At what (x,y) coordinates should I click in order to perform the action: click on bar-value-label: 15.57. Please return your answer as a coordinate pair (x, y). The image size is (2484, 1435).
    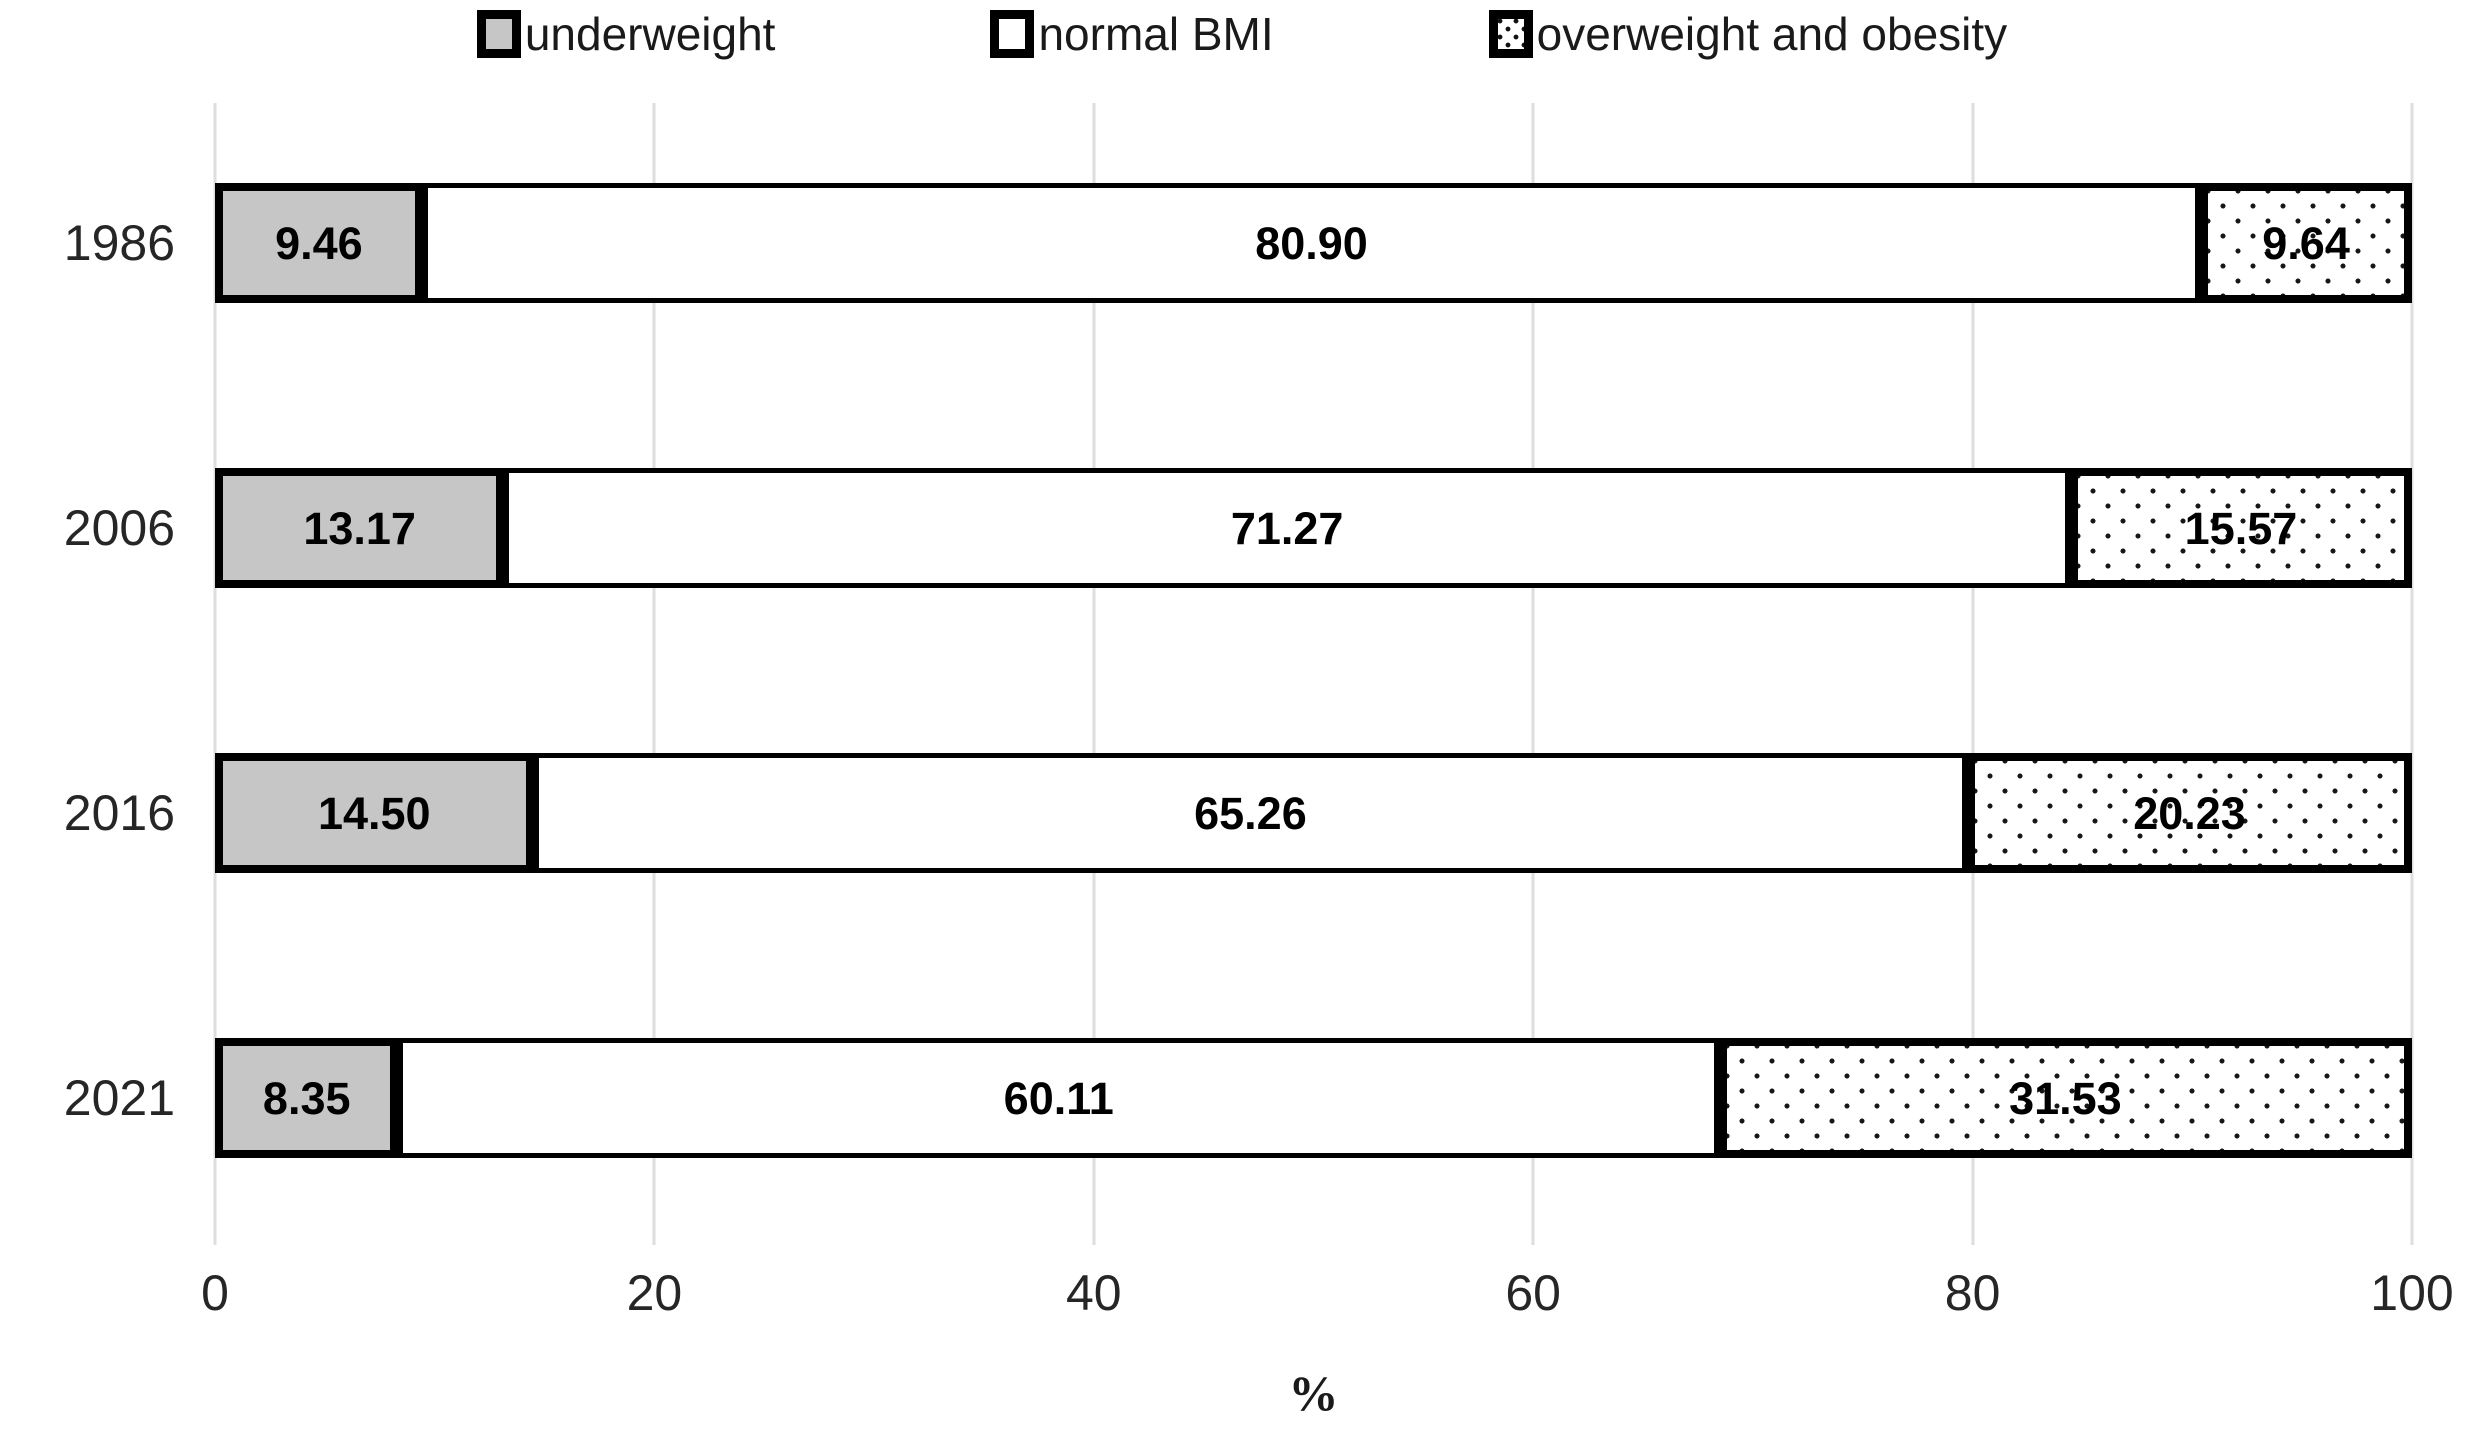
    Looking at the image, I should click on (2241, 528).